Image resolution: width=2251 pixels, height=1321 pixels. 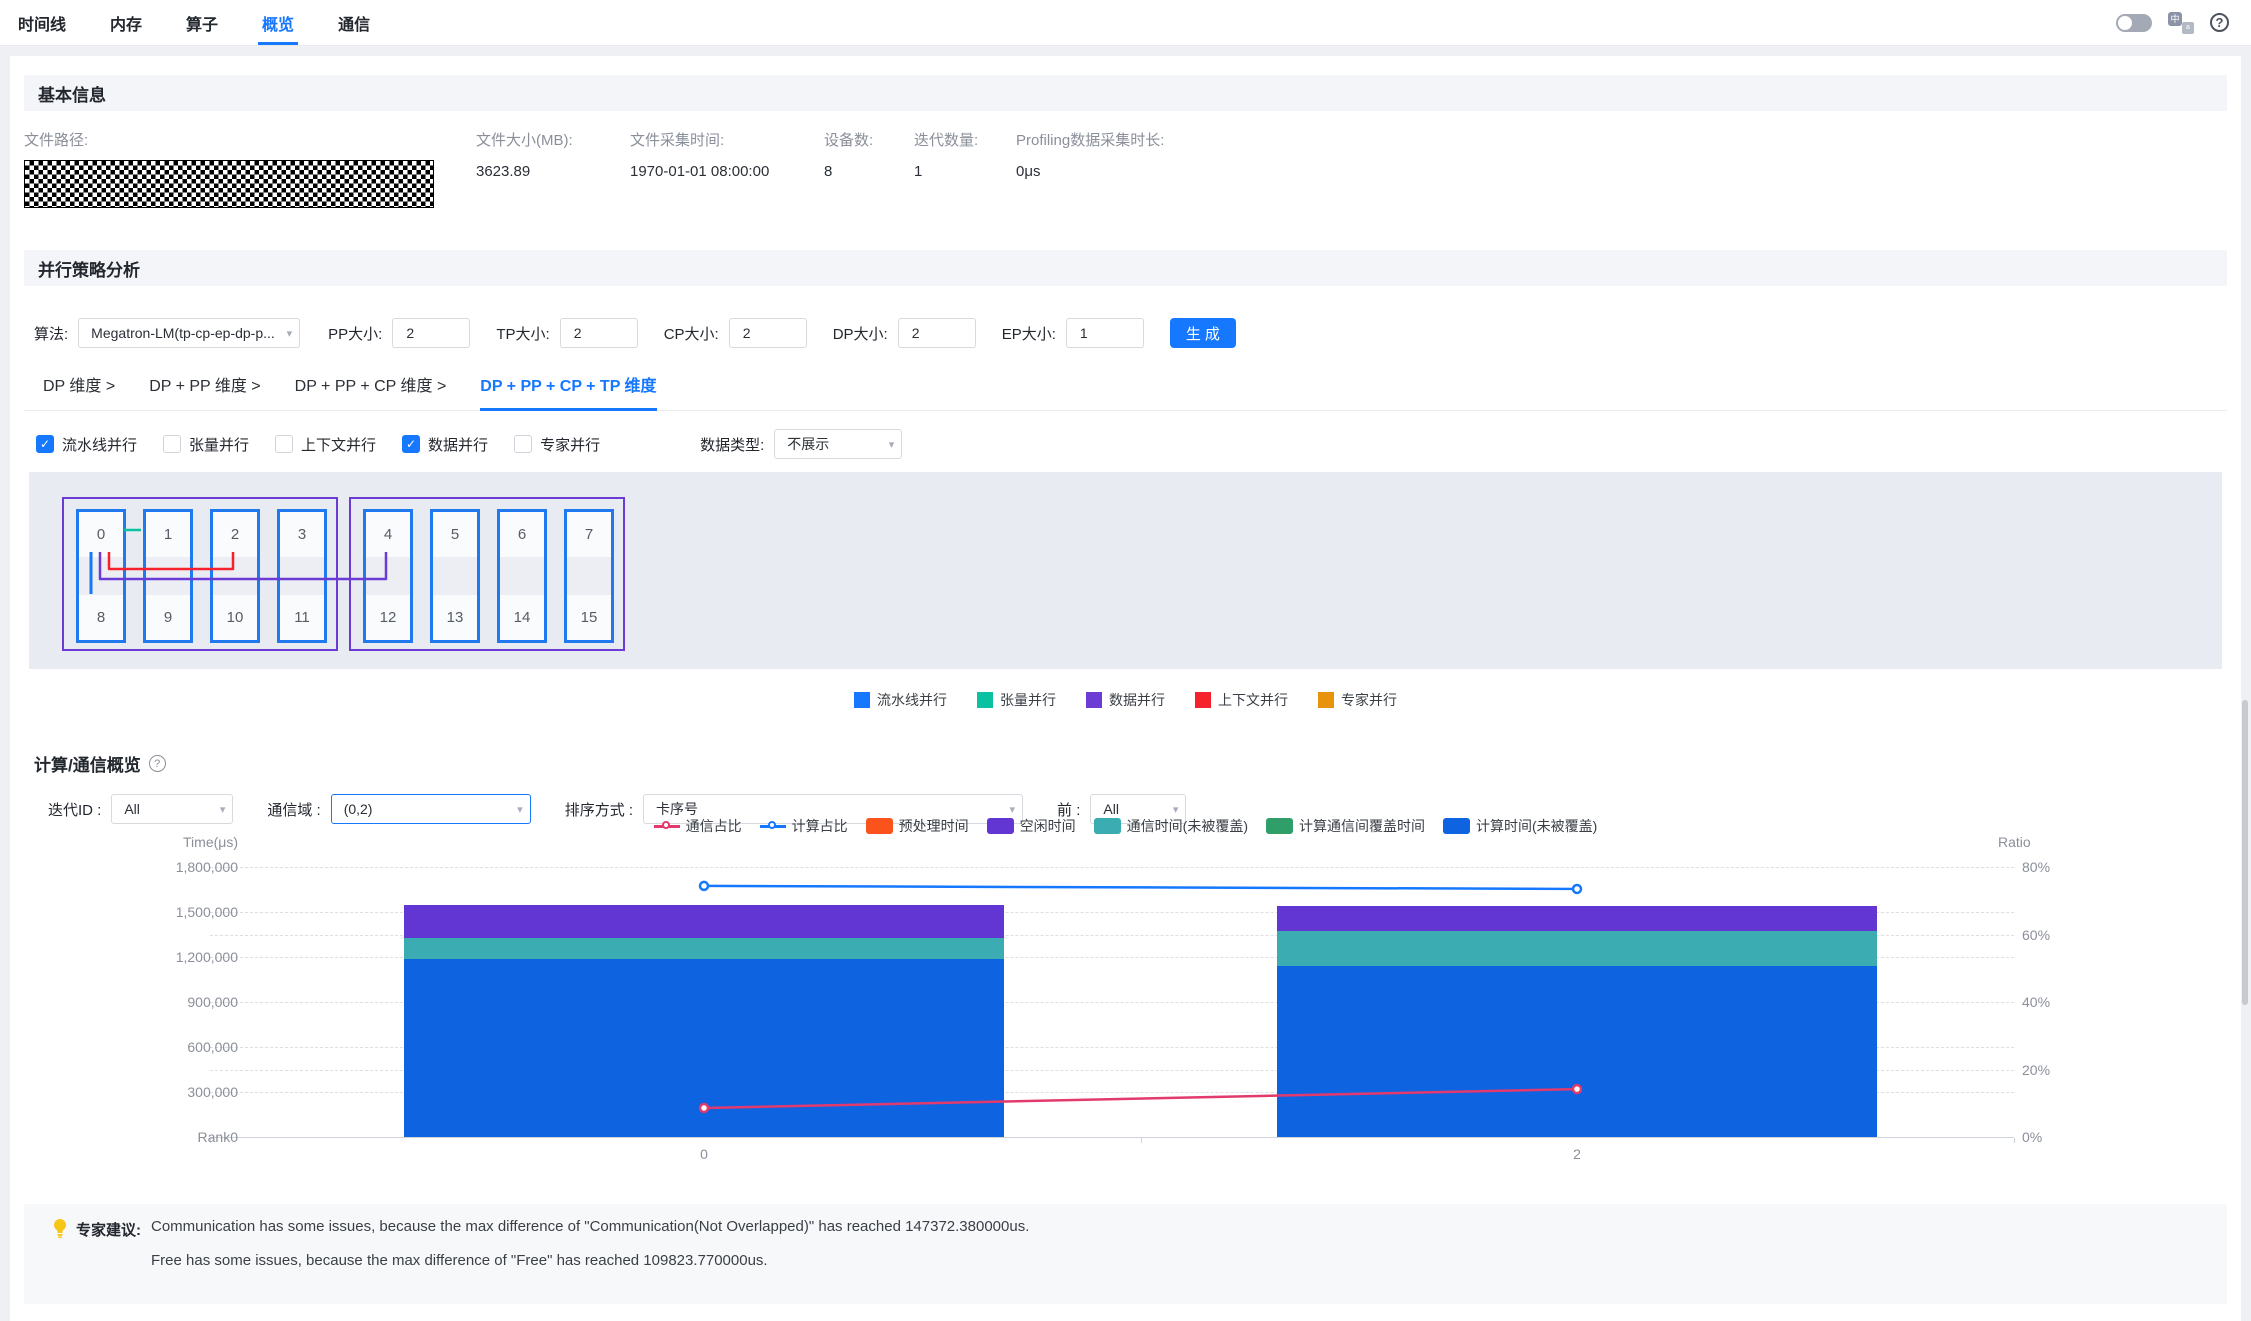 I want to click on device-cell: 7, so click(x=589, y=534).